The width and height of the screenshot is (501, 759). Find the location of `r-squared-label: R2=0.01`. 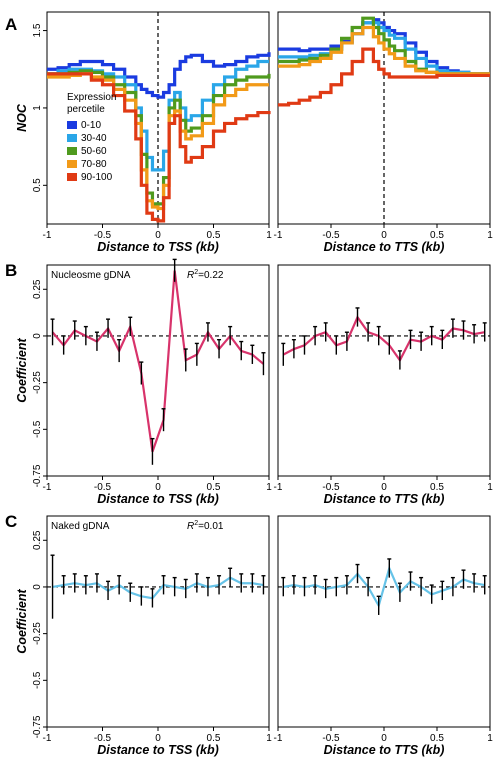

r-squared-label: R2=0.01 is located at coordinates (205, 526).